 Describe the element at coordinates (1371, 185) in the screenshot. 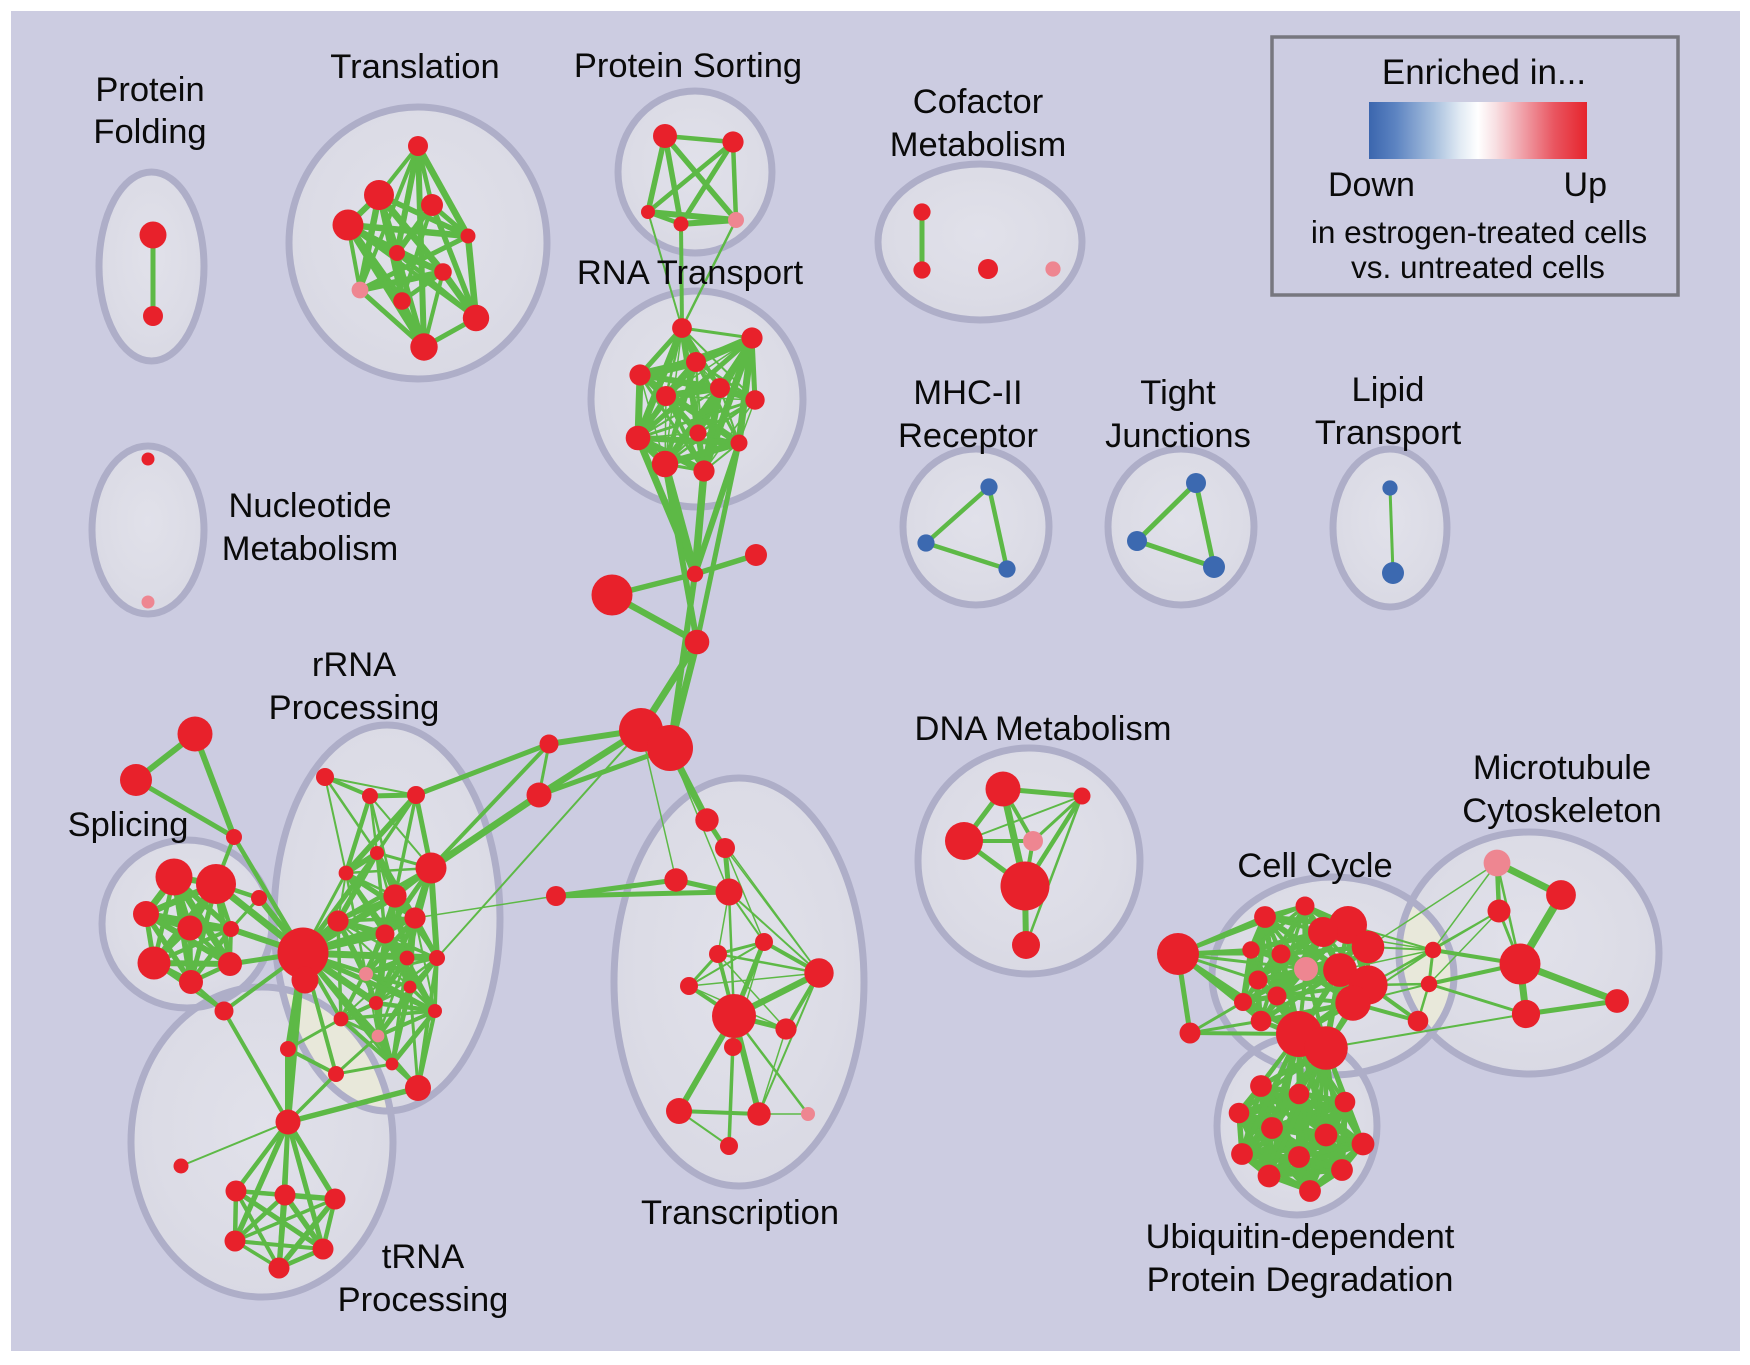

I see `svg-text: Down` at that location.